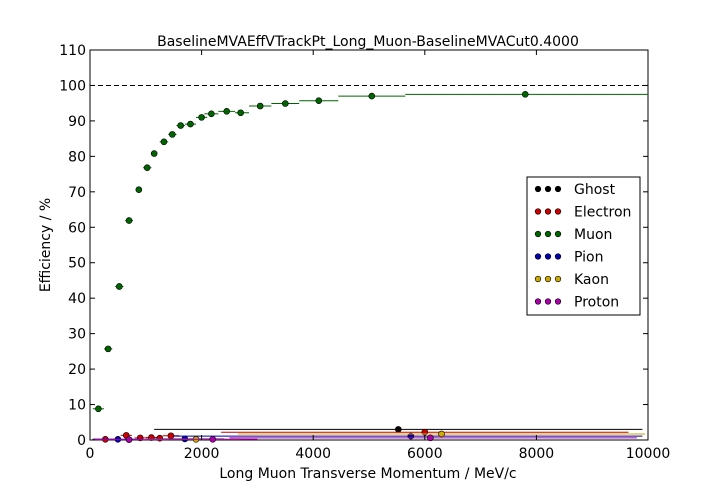  What do you see at coordinates (591, 280) in the screenshot?
I see `legend-label: Kaon` at bounding box center [591, 280].